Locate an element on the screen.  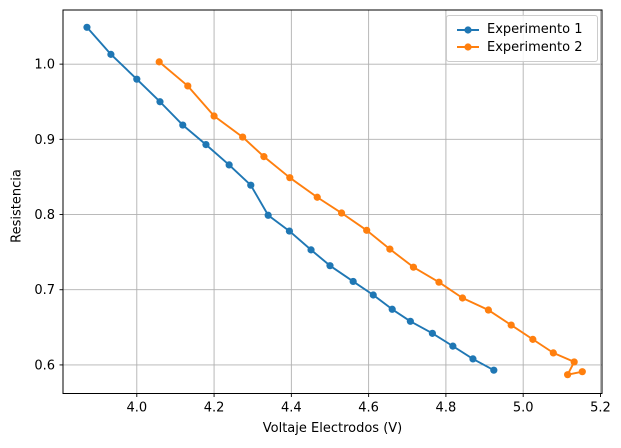
legend-entry-experimento-2: Experimento 2 is located at coordinates (523, 47).